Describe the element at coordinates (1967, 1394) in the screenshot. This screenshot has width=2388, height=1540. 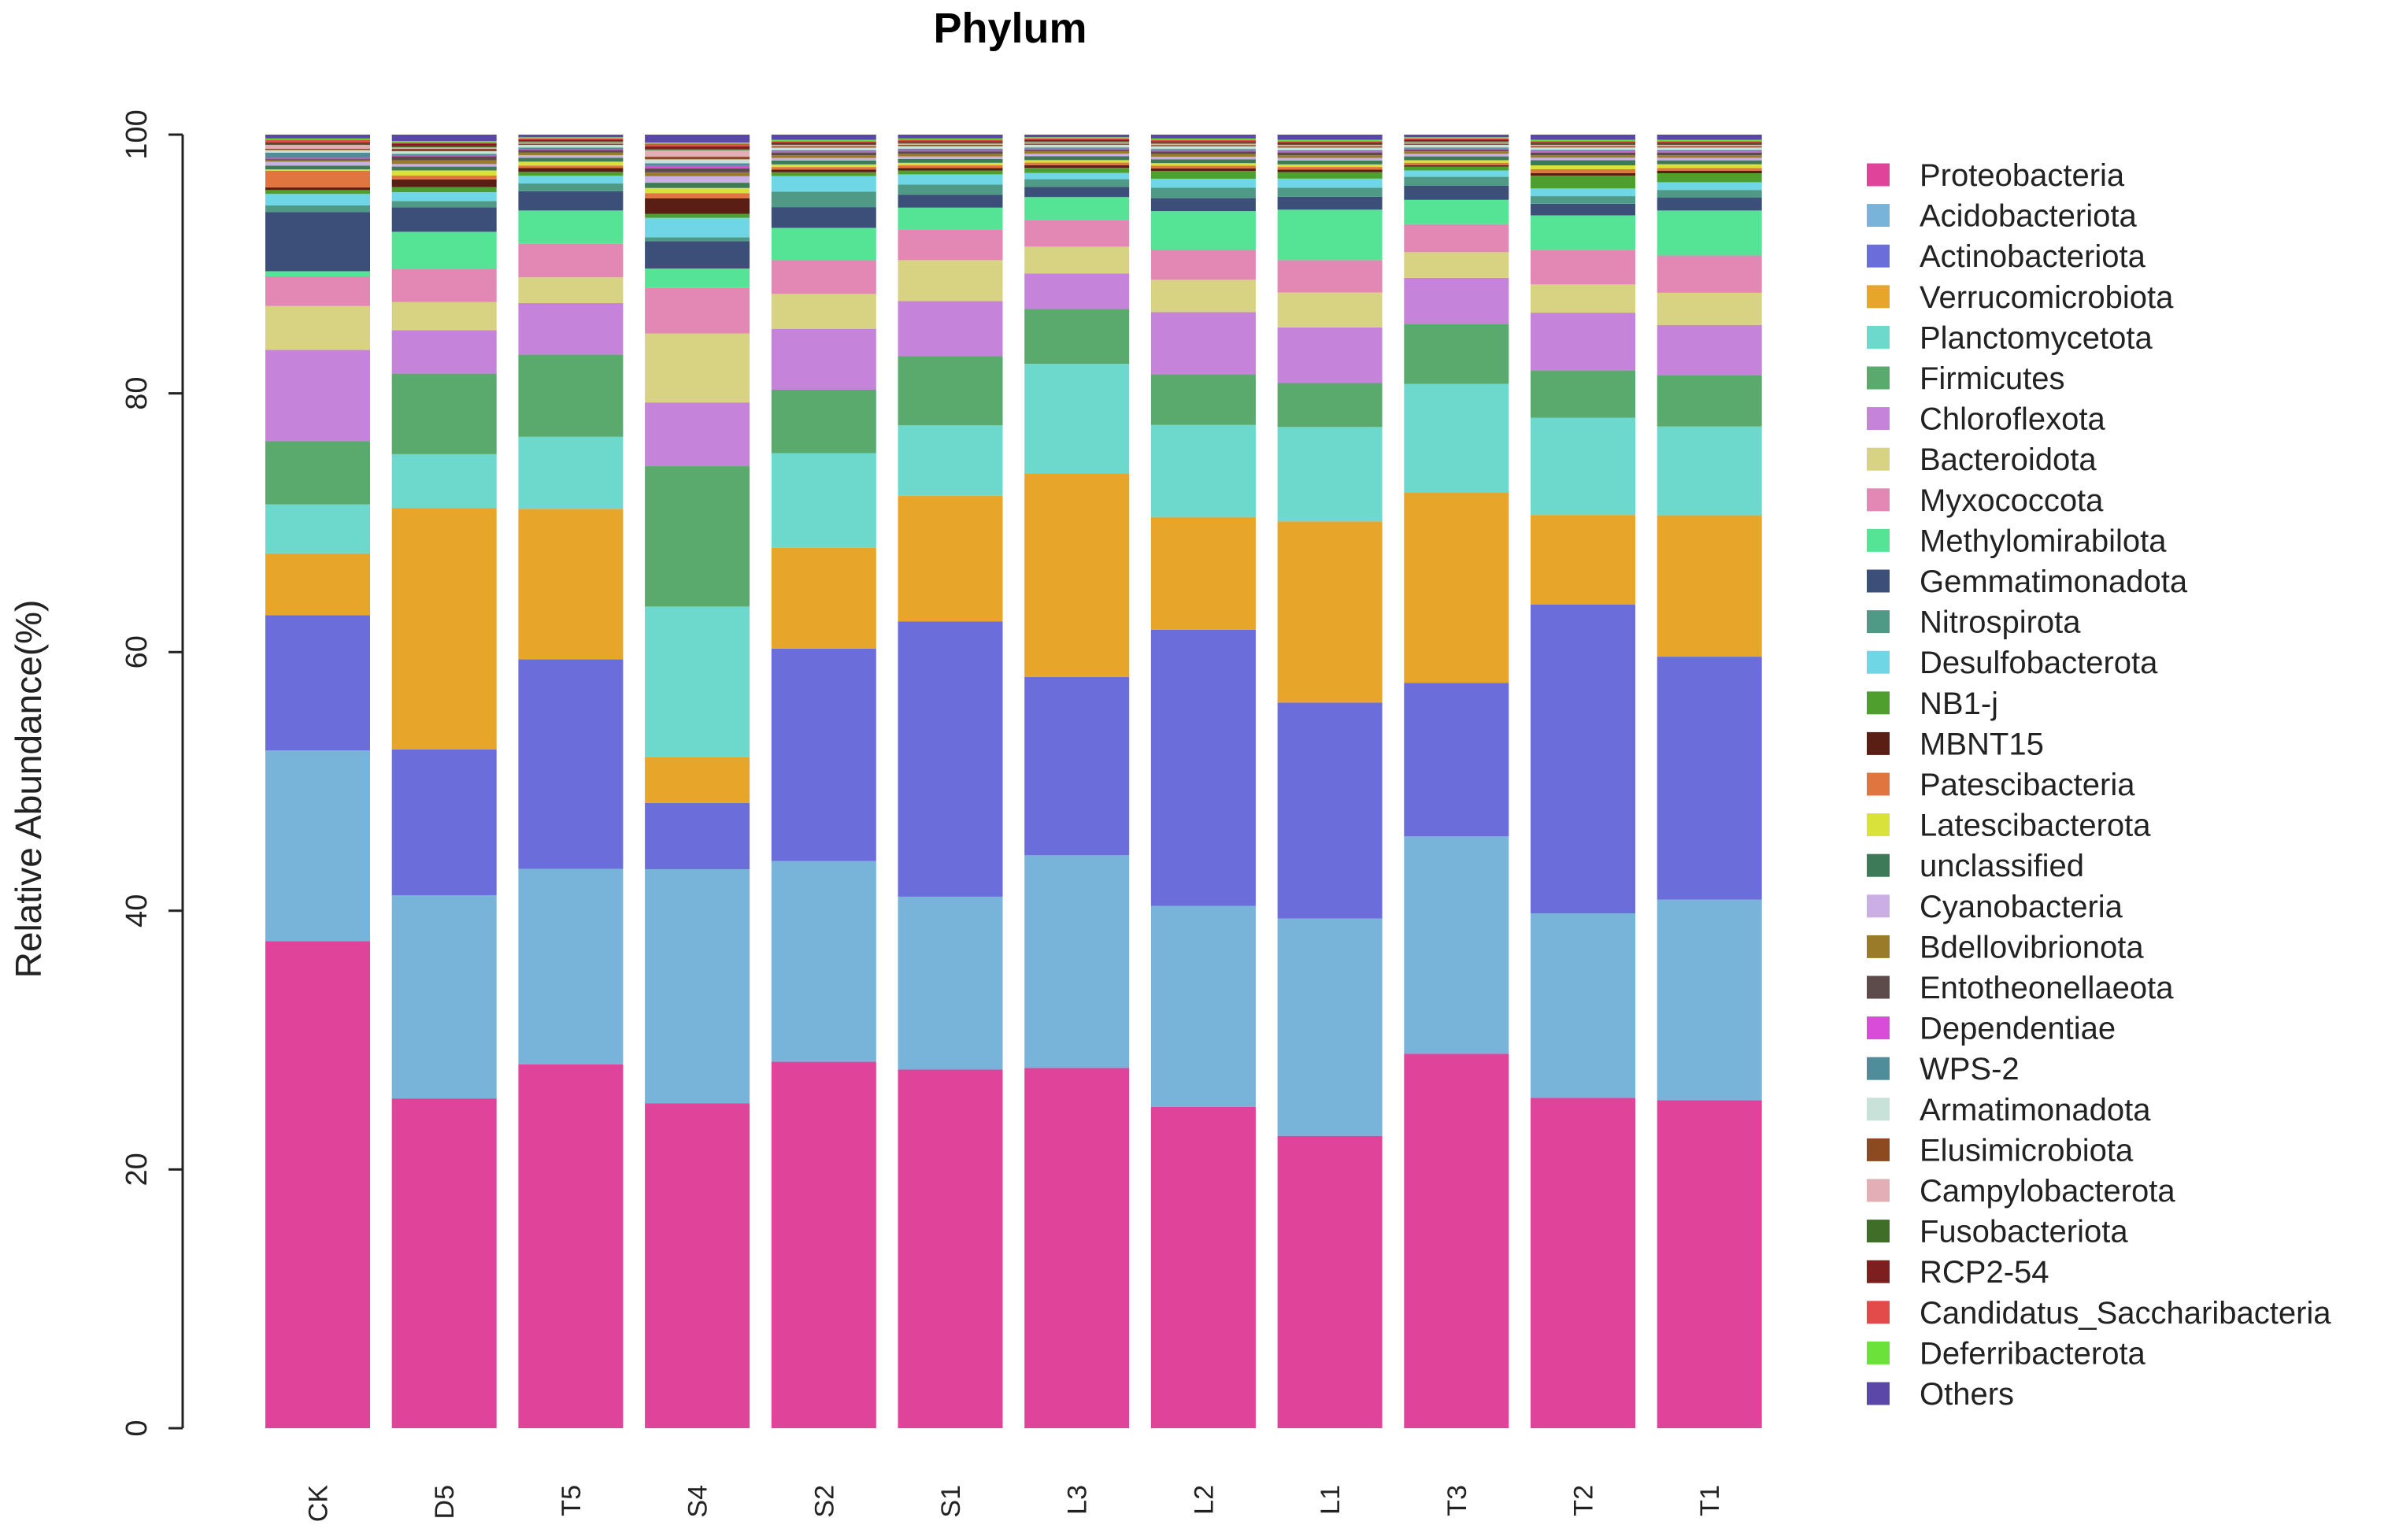
I see `legend-label: Others` at that location.